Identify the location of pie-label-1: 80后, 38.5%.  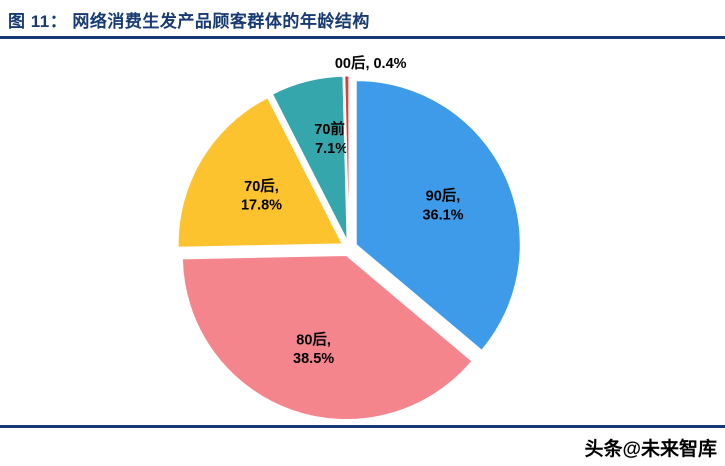
(313, 349).